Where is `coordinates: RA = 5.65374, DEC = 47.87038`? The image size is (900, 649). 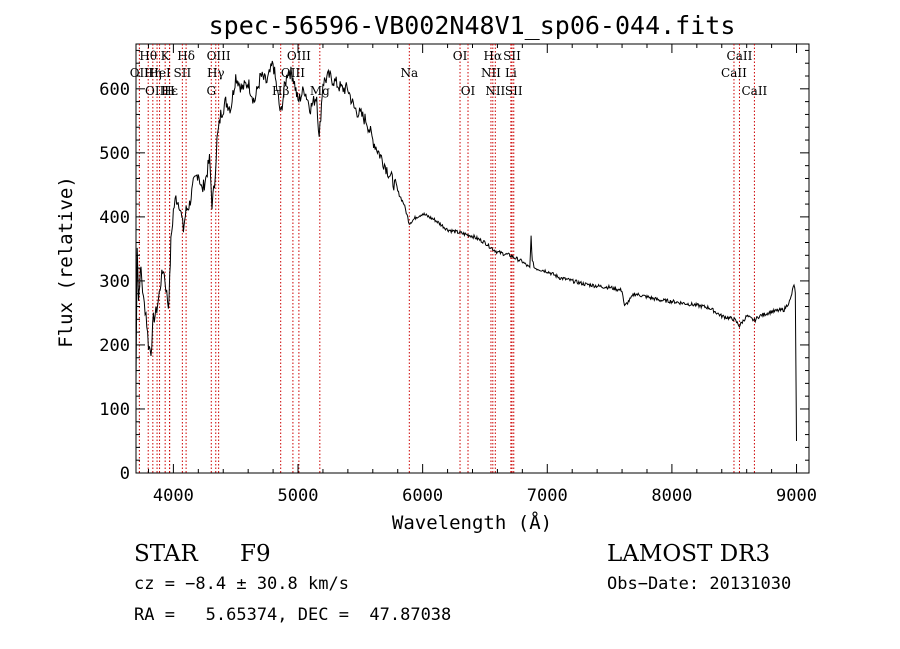 coordinates: RA = 5.65374, DEC = 47.87038 is located at coordinates (292, 615).